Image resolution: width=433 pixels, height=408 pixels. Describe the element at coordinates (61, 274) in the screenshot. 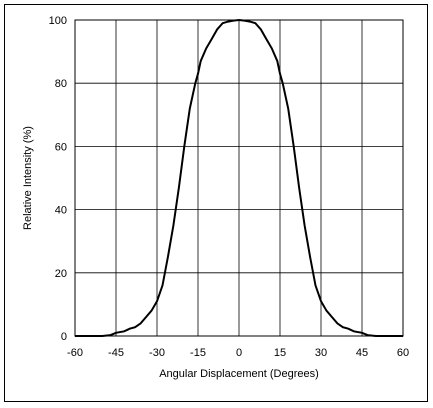

I see `y-tick-label: 20` at that location.